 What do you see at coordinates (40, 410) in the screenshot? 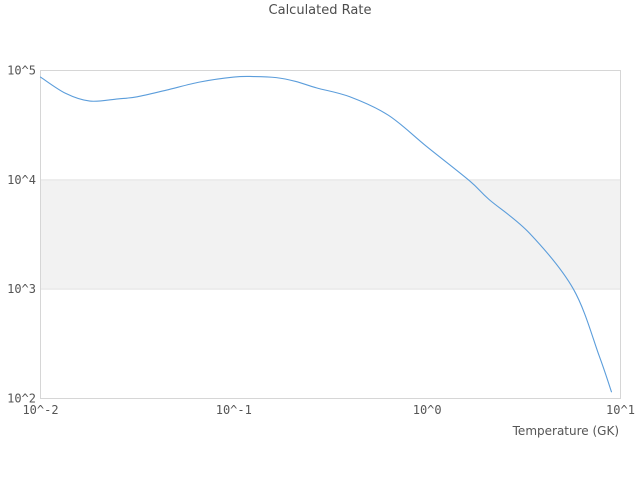
I see `x-tick-label-1e-2: 10^-2` at bounding box center [40, 410].